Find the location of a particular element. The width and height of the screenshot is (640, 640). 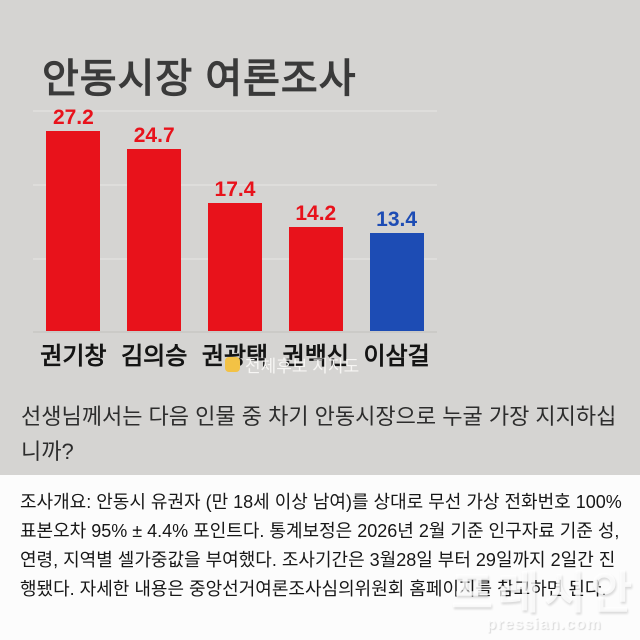

bar-value-label: 13.4 is located at coordinates (397, 219).